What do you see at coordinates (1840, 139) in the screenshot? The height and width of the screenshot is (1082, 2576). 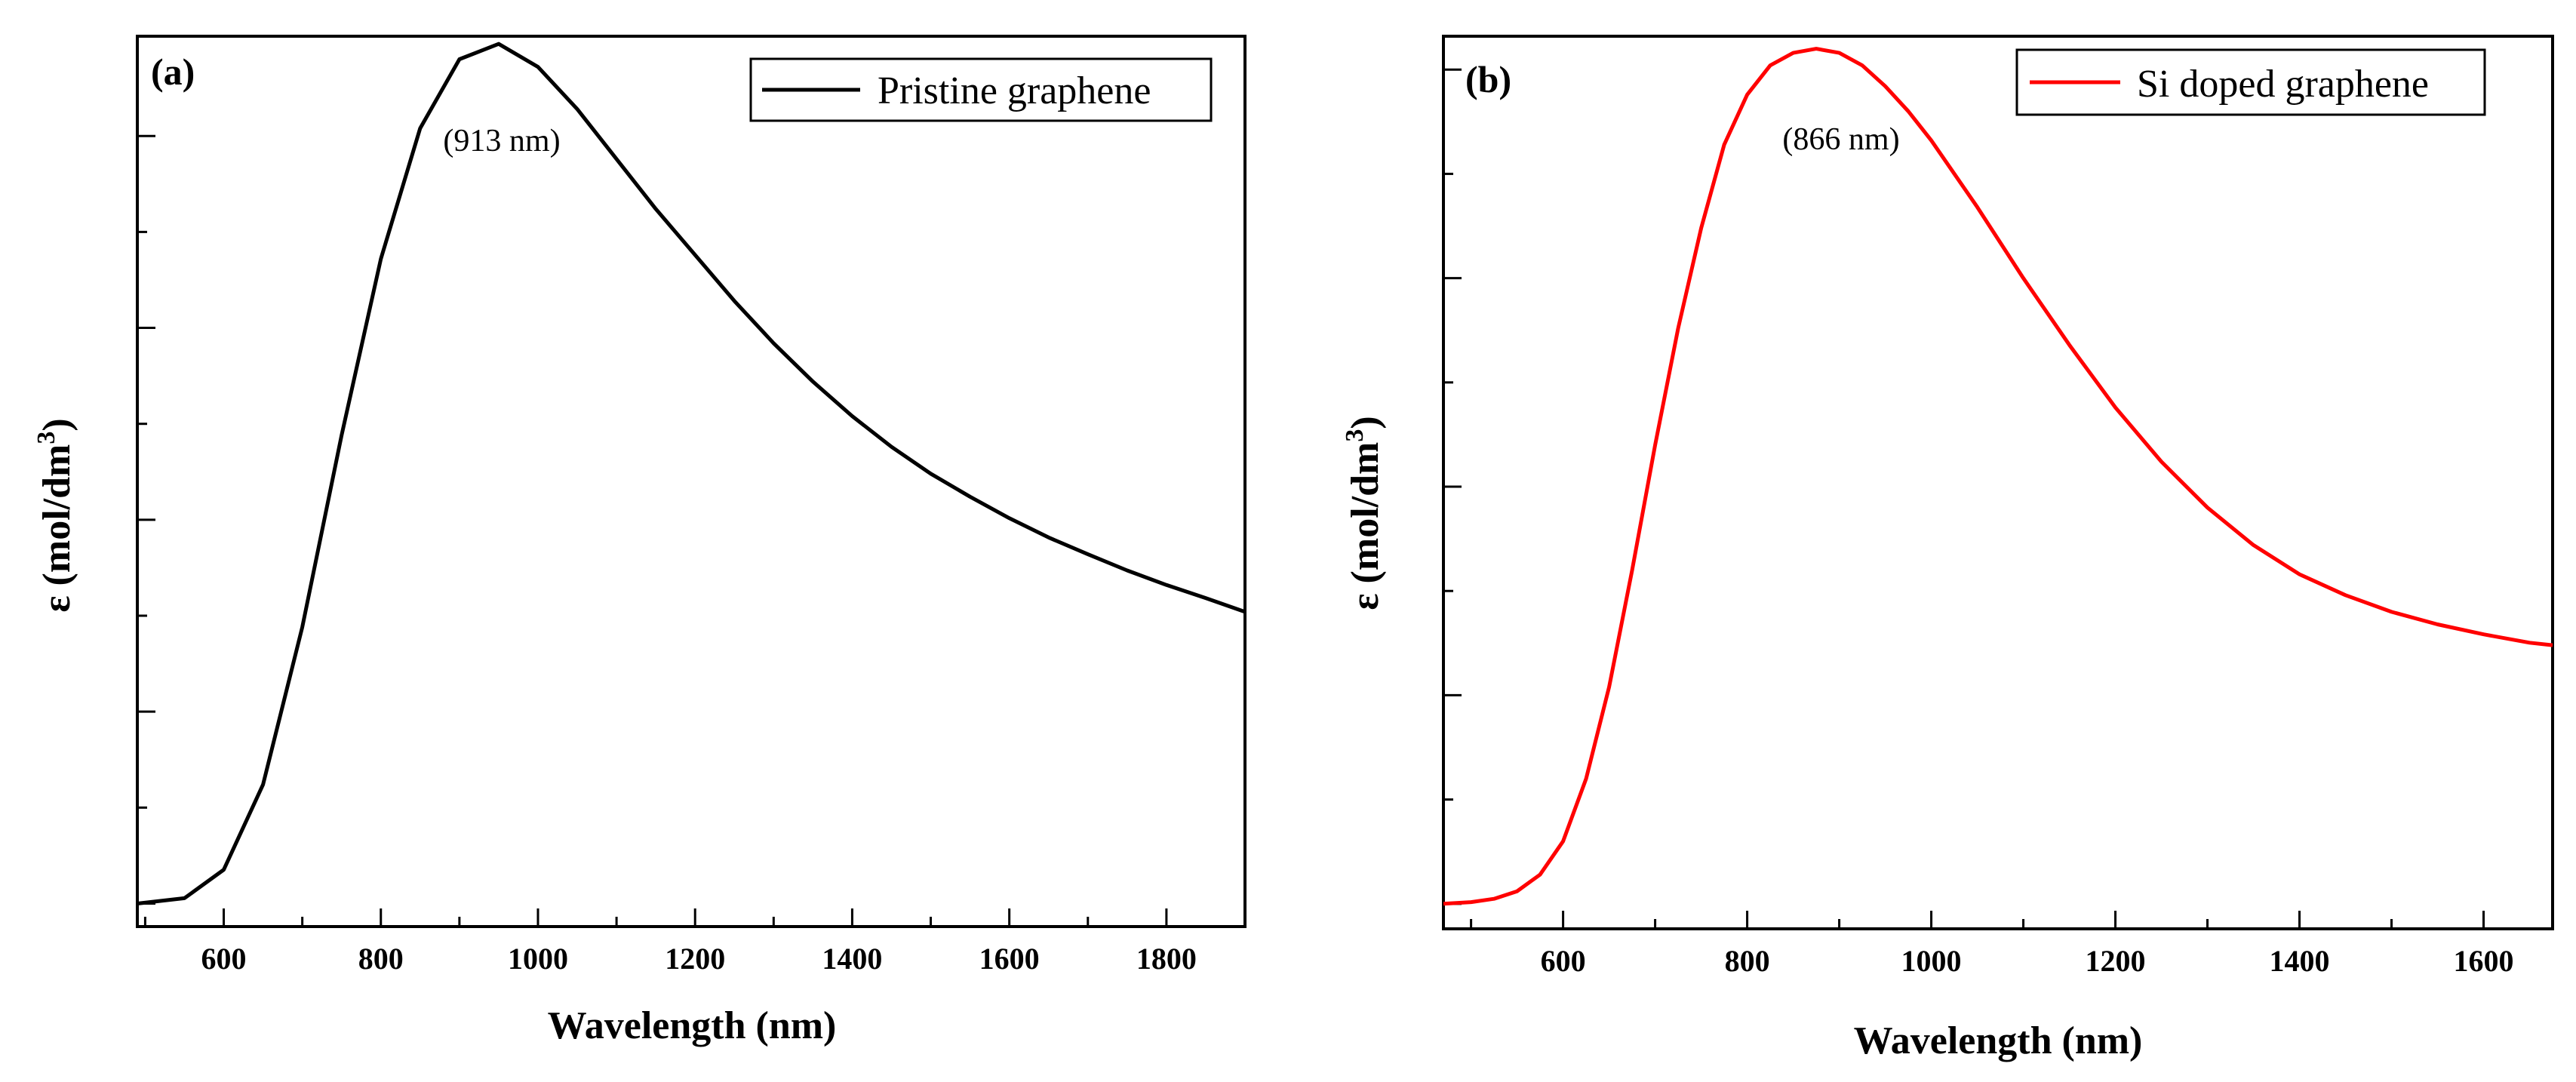 I see `peak-annotation: (866 nm)` at bounding box center [1840, 139].